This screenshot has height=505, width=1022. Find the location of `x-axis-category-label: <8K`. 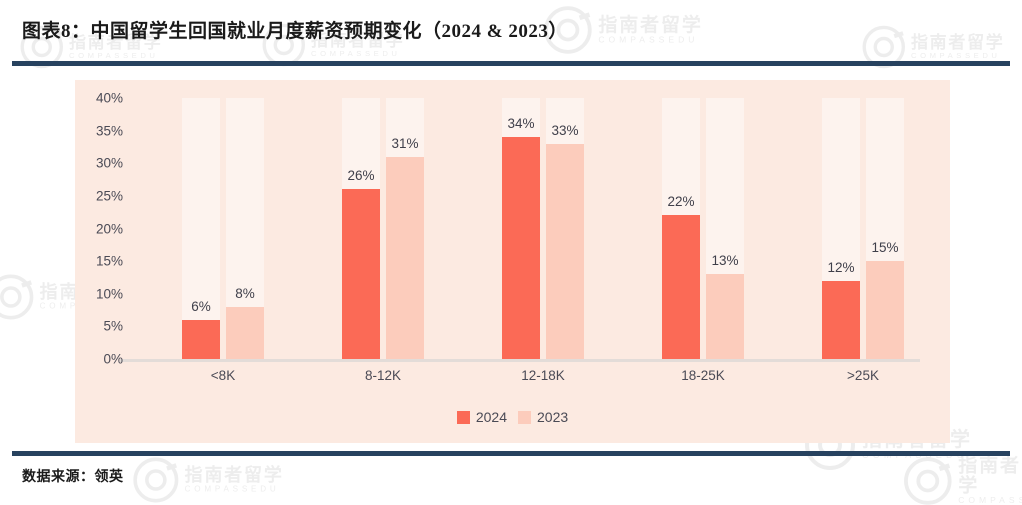

x-axis-category-label: <8K is located at coordinates (223, 375).